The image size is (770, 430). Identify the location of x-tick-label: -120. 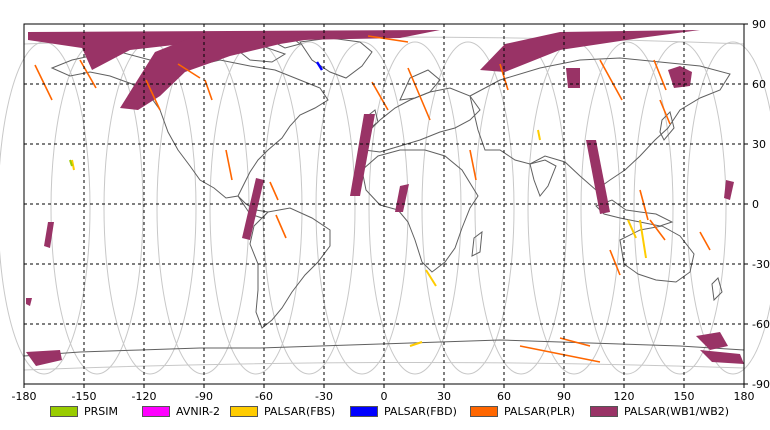
(144, 396).